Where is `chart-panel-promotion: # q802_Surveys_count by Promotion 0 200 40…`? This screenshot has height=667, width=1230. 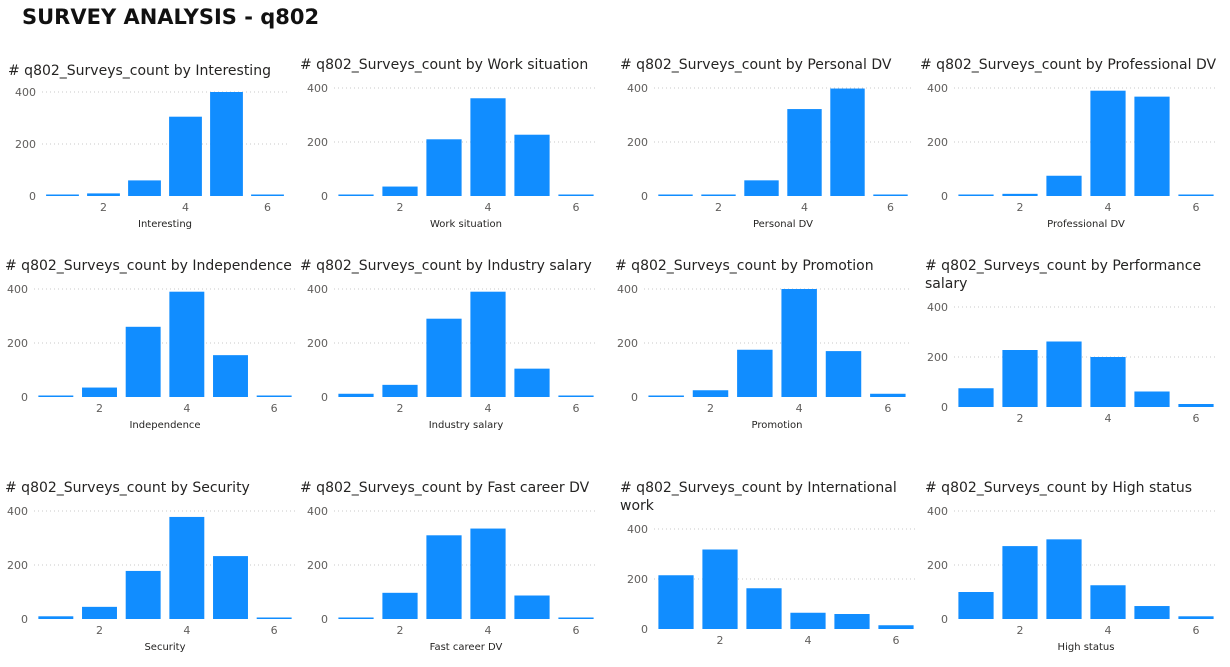
chart-panel-promotion: # q802_Surveys_count by Promotion 0 200 40… is located at coordinates (762, 346).